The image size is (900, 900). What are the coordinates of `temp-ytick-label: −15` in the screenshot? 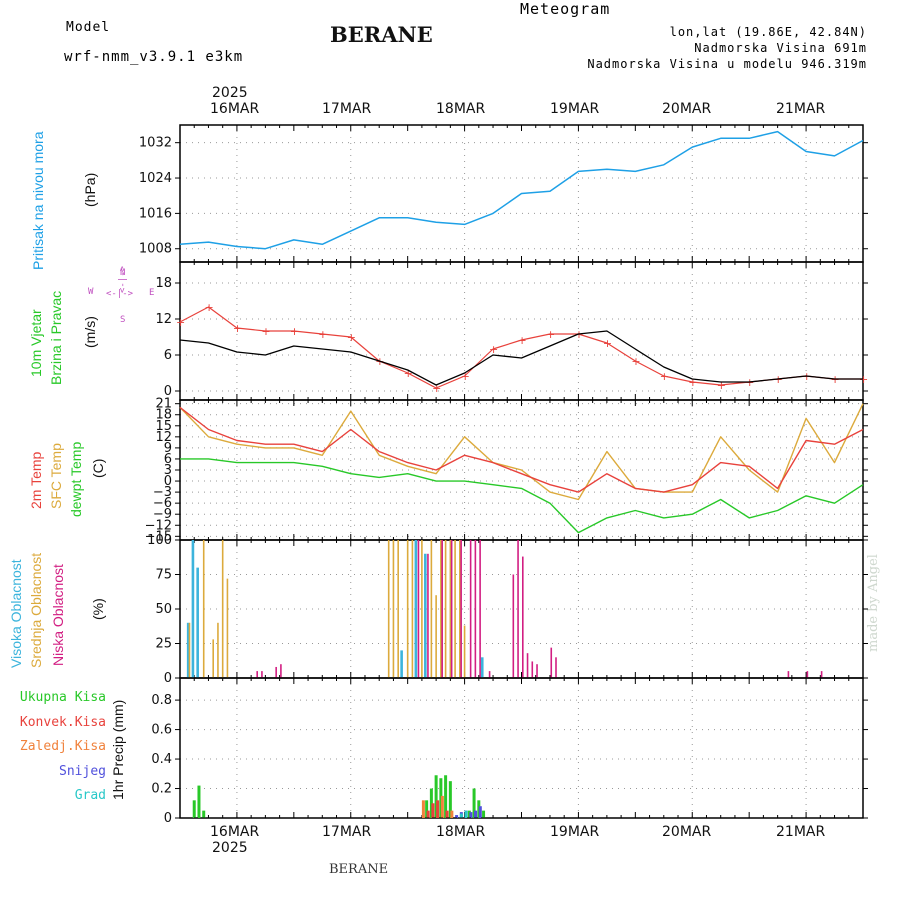 It's located at (158, 536).